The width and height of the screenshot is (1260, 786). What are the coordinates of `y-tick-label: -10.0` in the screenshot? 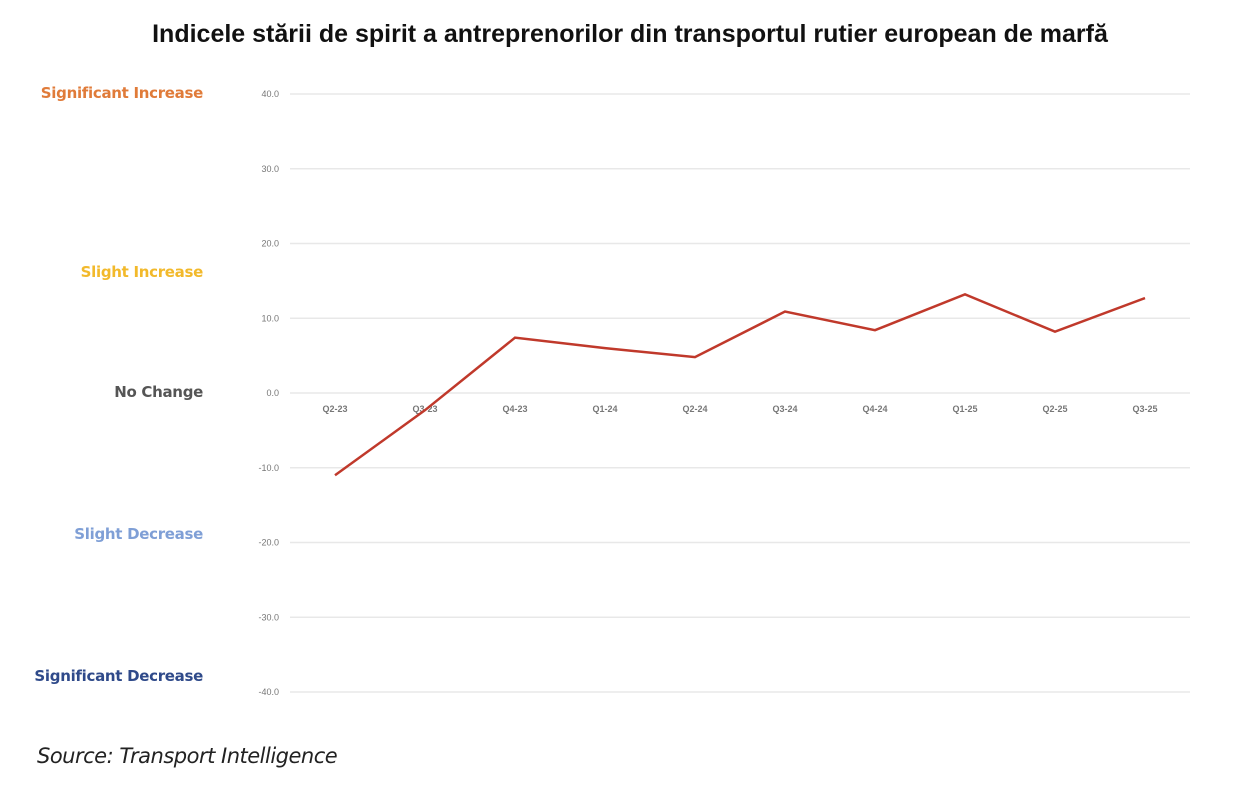 It's located at (268, 468).